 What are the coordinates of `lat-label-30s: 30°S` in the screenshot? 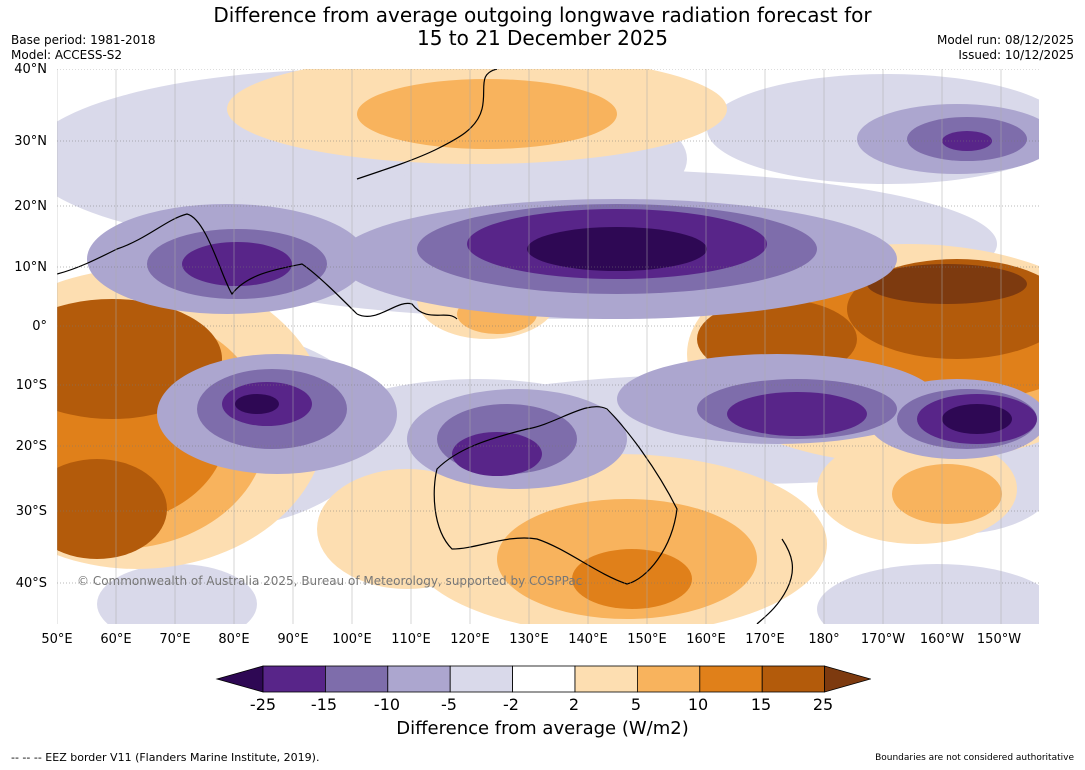 It's located at (31, 511).